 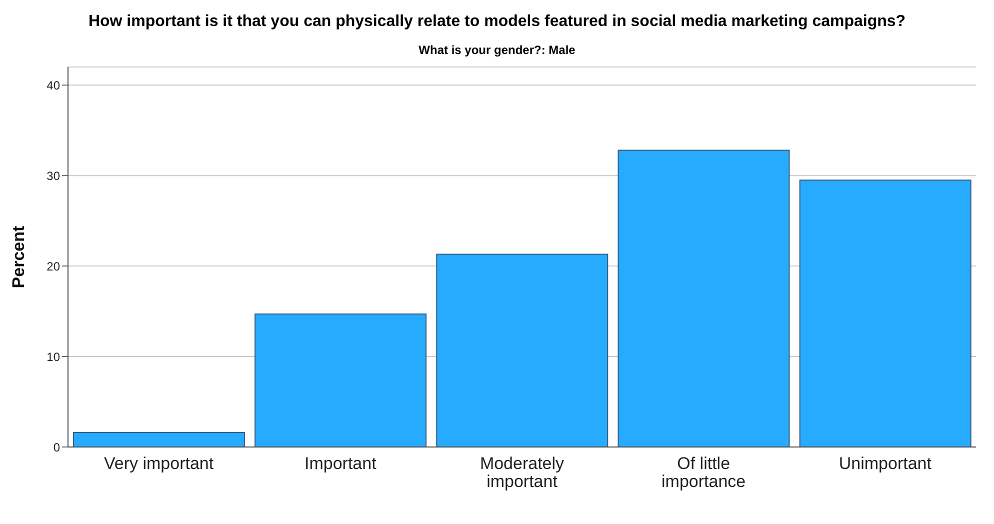 What do you see at coordinates (53, 266) in the screenshot?
I see `y-tick-label: 20` at bounding box center [53, 266].